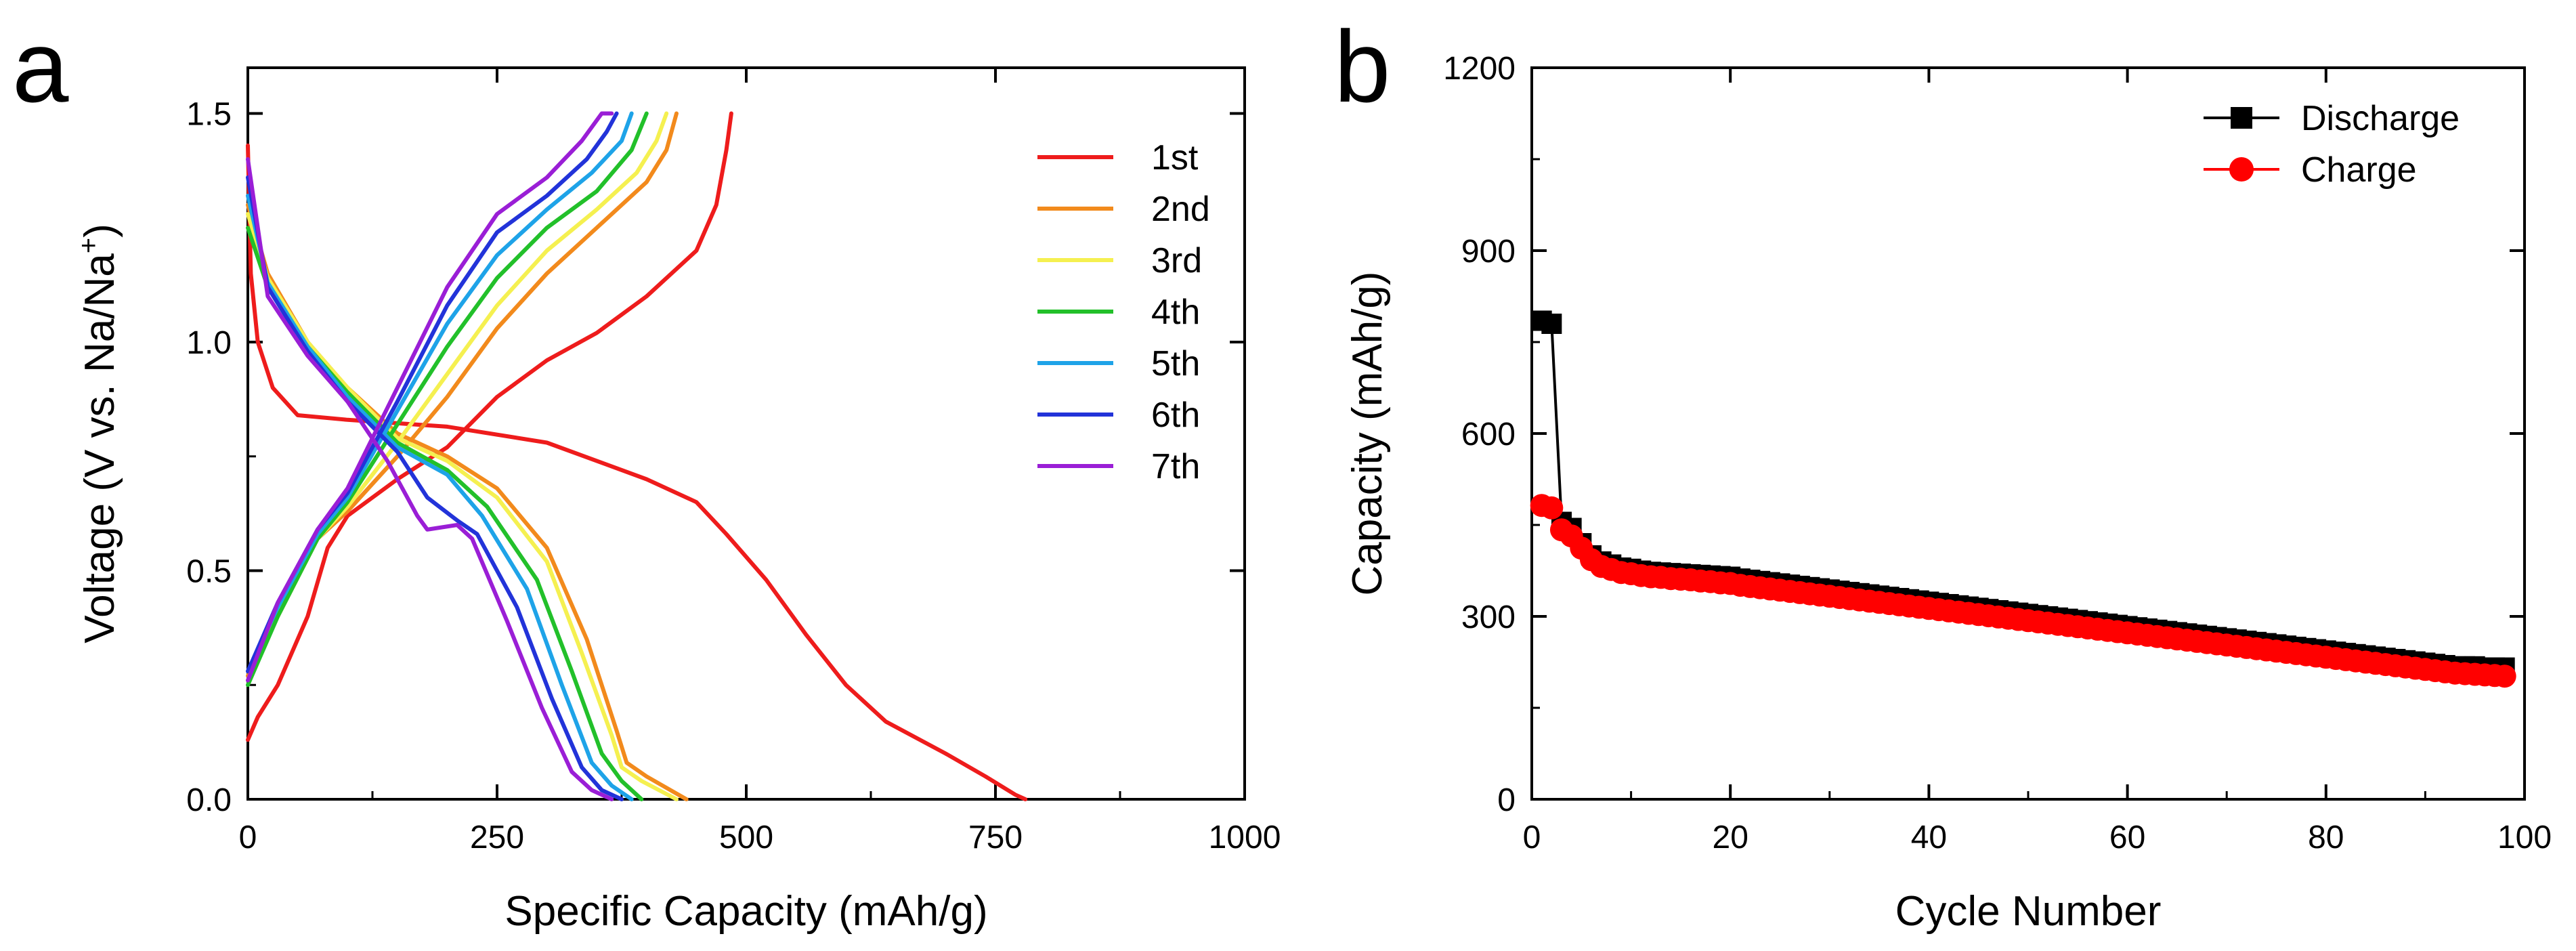 Image resolution: width=2576 pixels, height=951 pixels. Describe the element at coordinates (1506, 800) in the screenshot. I see `panel-b-y-tick-label: 0` at that location.